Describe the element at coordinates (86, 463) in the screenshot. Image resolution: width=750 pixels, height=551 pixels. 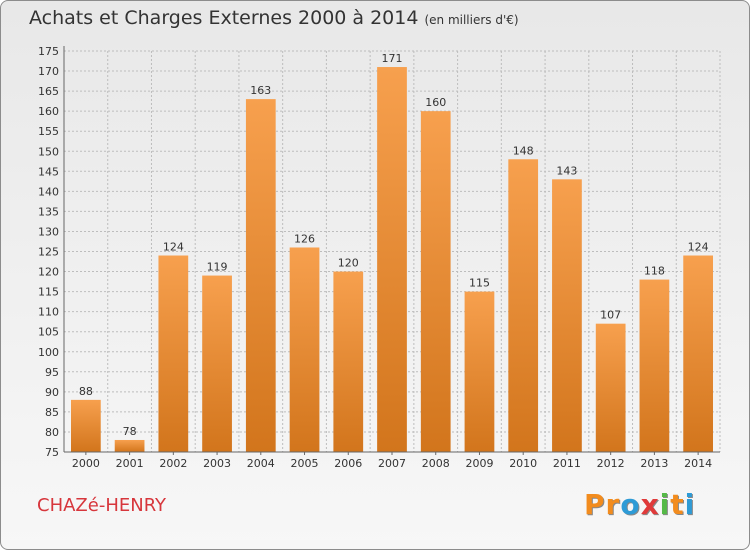
I see `x-tick-label: 2000` at that location.